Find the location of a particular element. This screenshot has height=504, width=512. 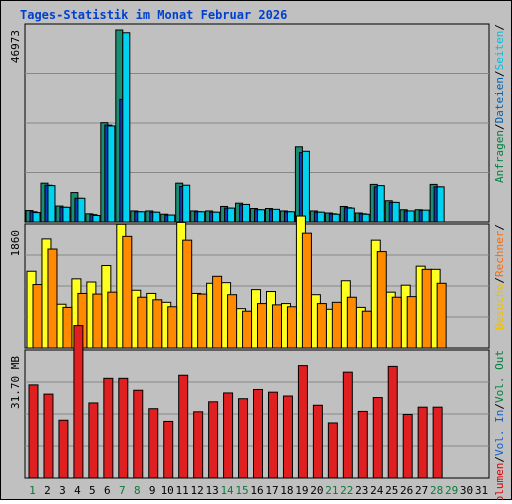

chart-title: Tages-Statistik im Monat Februar 2026 is located at coordinates (153, 15).